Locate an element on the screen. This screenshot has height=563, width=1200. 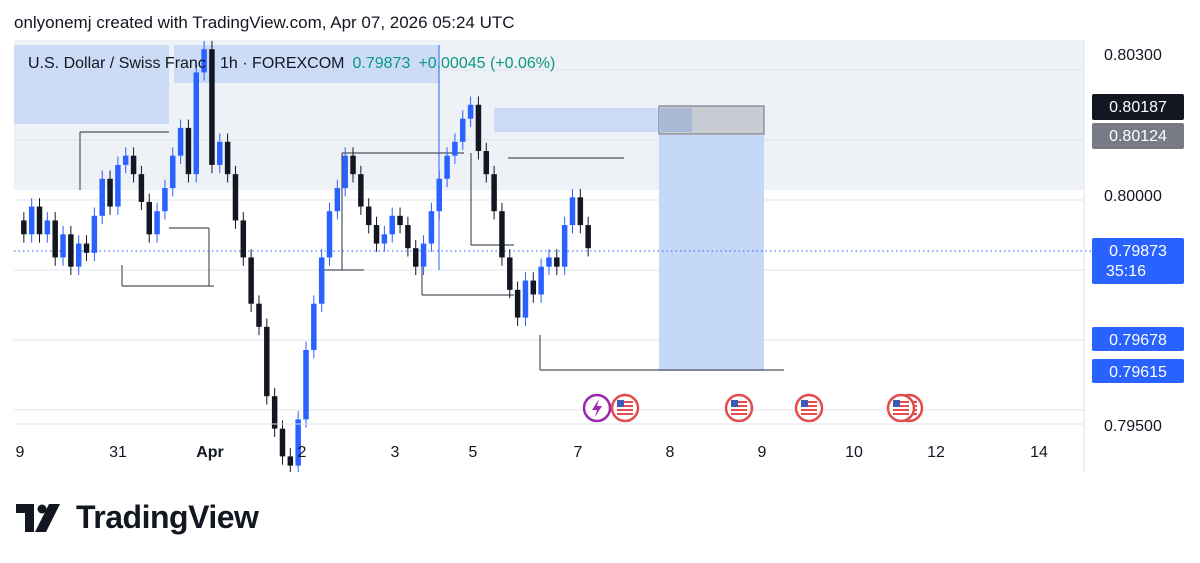
time-axis-tick: 14 is located at coordinates (1039, 452).